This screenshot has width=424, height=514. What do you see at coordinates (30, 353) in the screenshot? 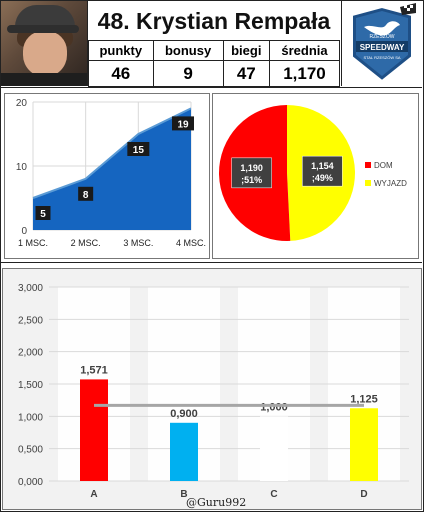
I see `bar-ytick-label: 2,000` at bounding box center [30, 353].